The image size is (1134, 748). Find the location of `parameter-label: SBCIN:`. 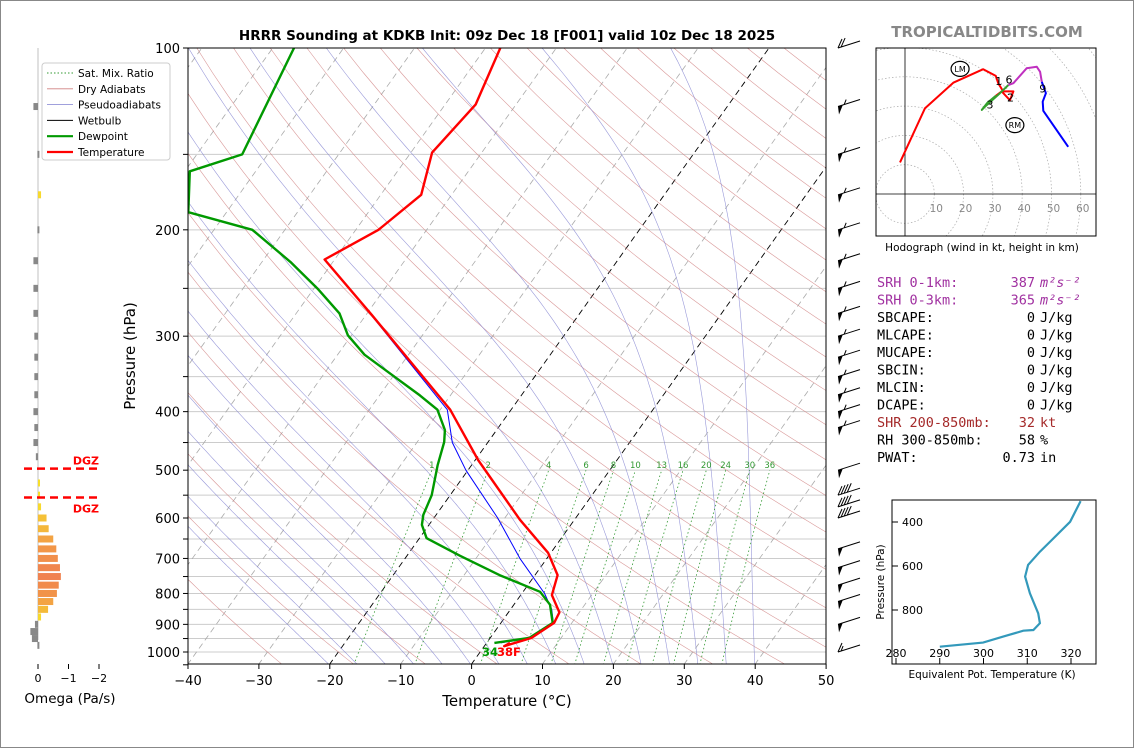

parameter-label: SBCIN: is located at coordinates (901, 371).